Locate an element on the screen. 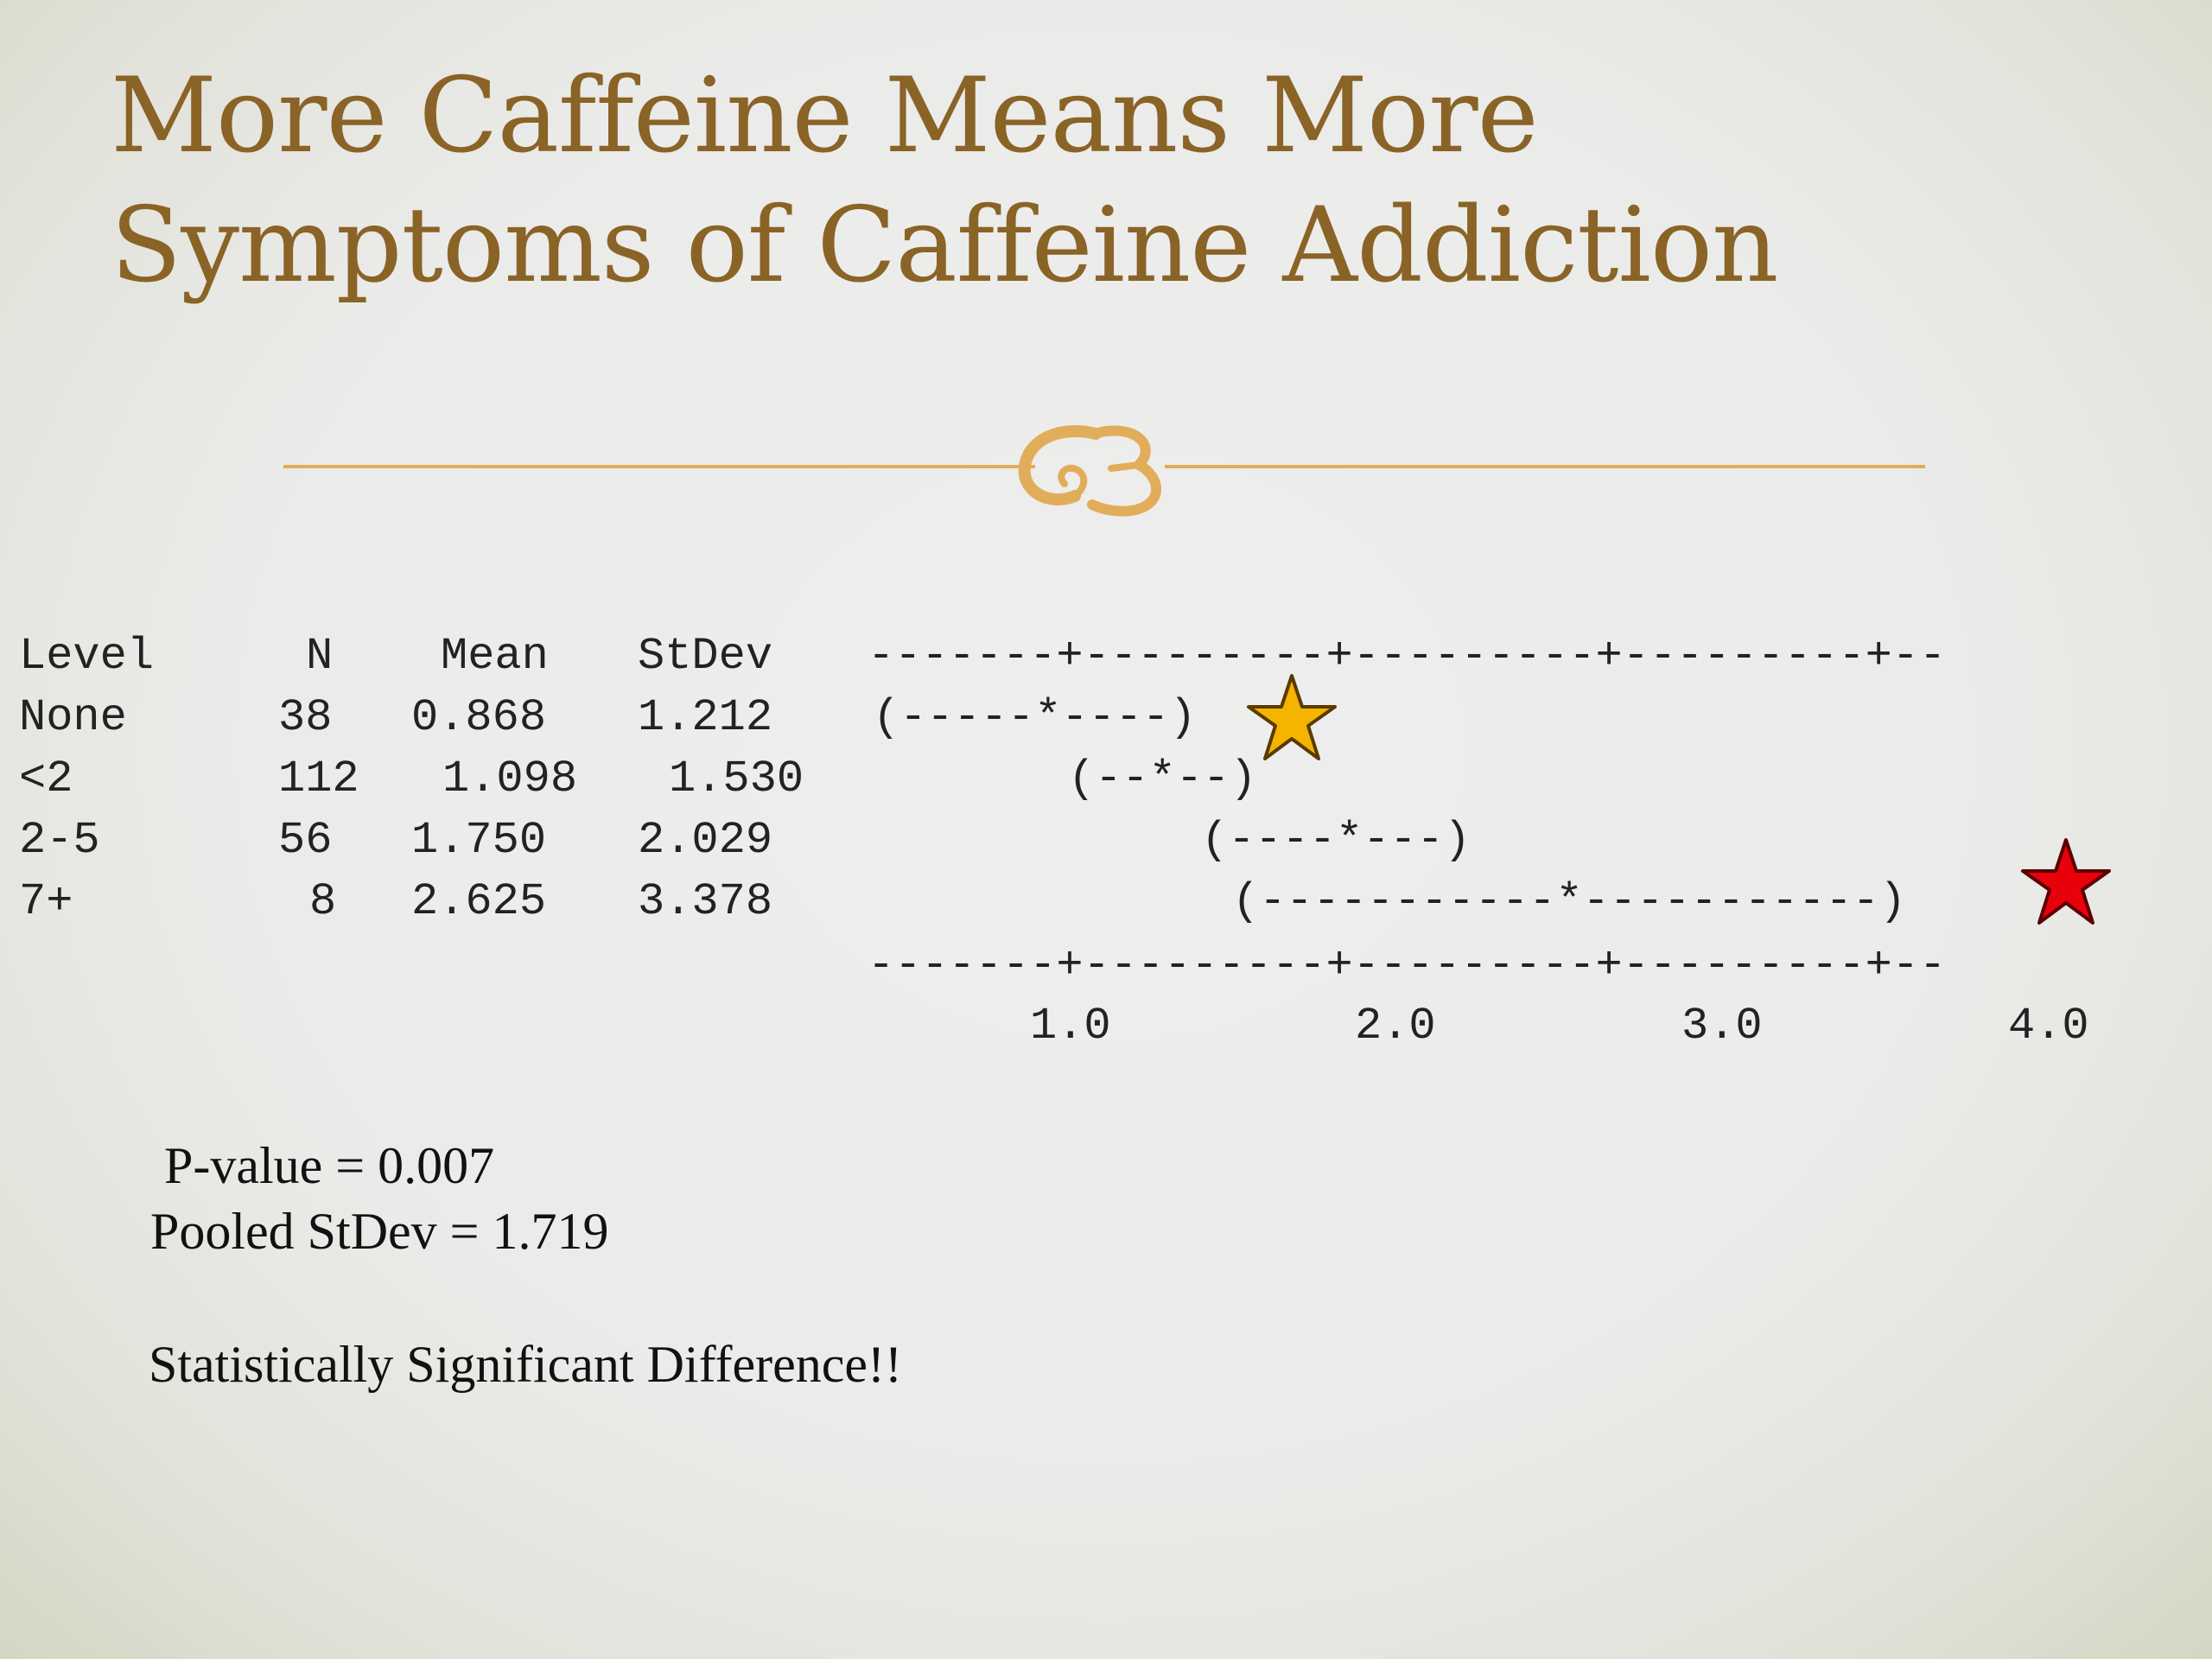  x-tick-label: 3.0 is located at coordinates (1722, 1026).